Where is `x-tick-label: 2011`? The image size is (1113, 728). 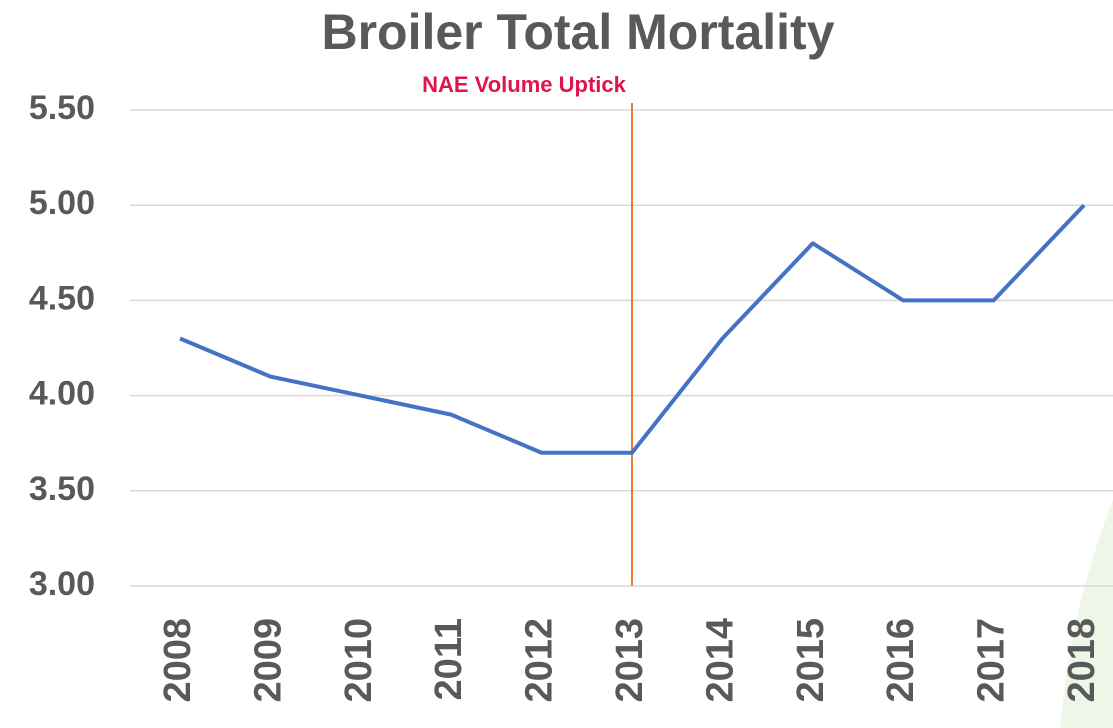 x-tick-label: 2011 is located at coordinates (449, 659).